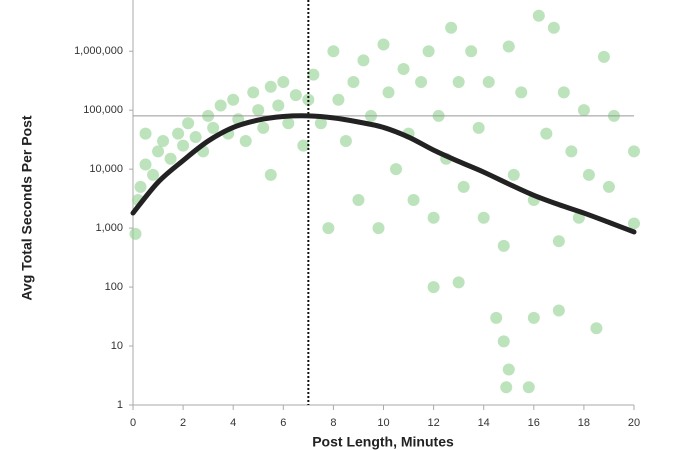 Image resolution: width=700 pixels, height=450 pixels. I want to click on x-tick-label: 12, so click(433, 423).